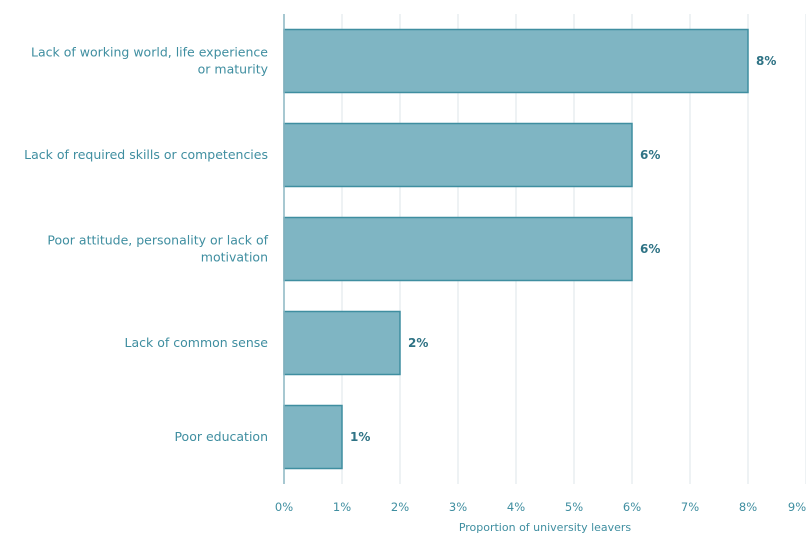 The width and height of the screenshot is (806, 536). What do you see at coordinates (284, 507) in the screenshot?
I see `x-tick-label: 0%` at bounding box center [284, 507].